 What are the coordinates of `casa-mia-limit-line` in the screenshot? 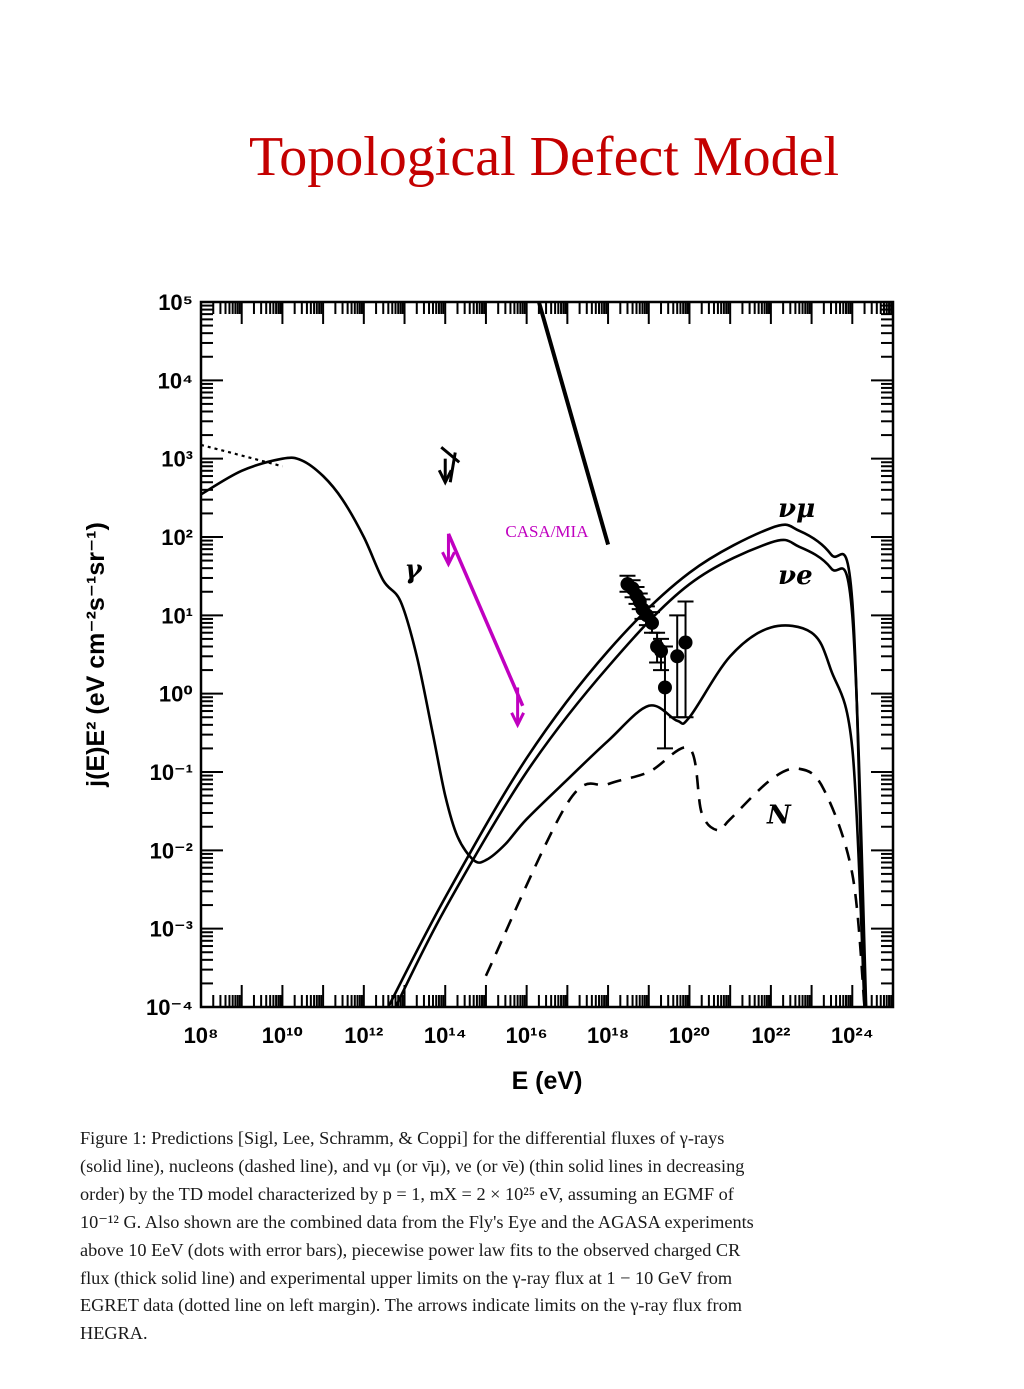 It's located at (485, 620).